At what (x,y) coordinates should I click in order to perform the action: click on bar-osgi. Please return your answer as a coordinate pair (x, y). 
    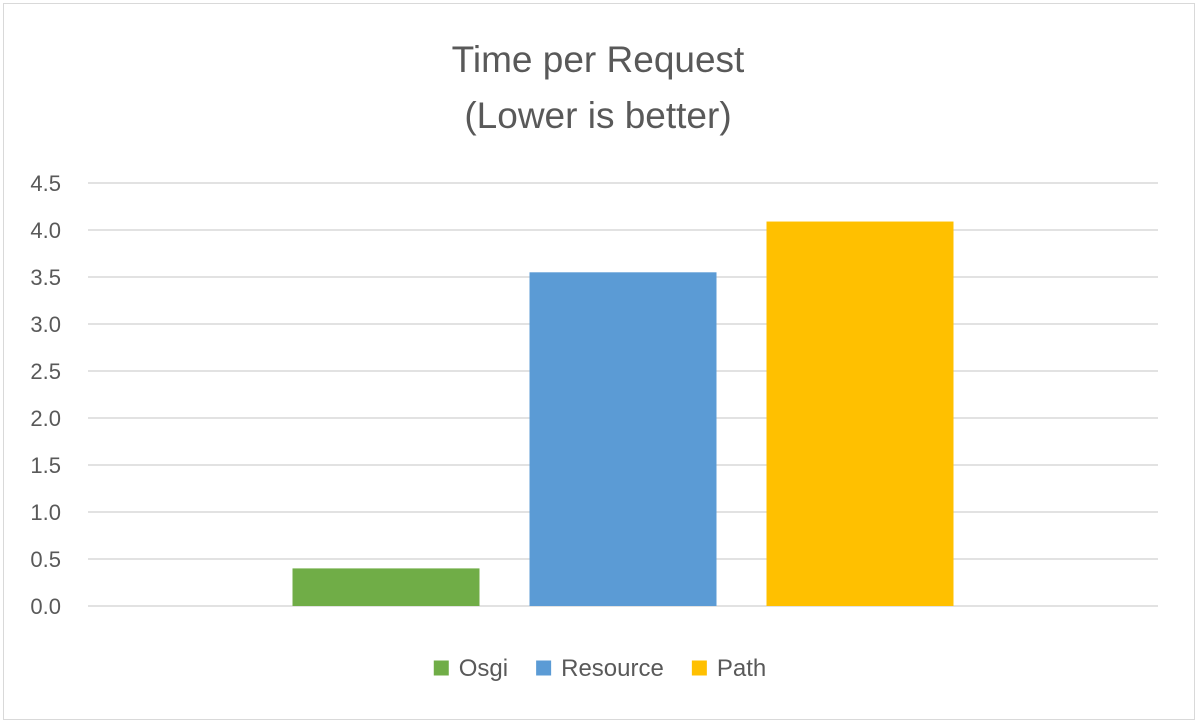
    Looking at the image, I should click on (386, 587).